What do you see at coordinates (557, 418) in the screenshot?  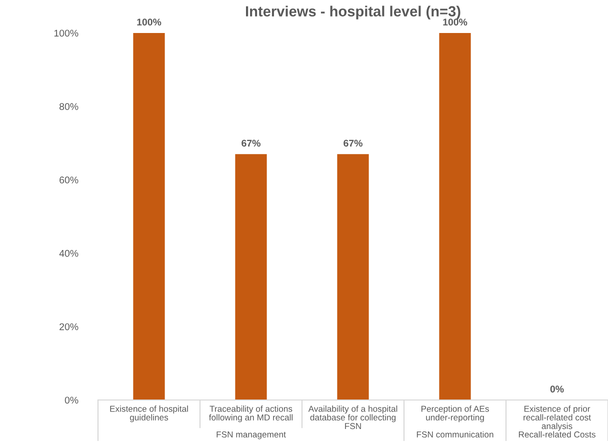 I see `x-tick-label: Existence of prior recall-related cost analysis` at bounding box center [557, 418].